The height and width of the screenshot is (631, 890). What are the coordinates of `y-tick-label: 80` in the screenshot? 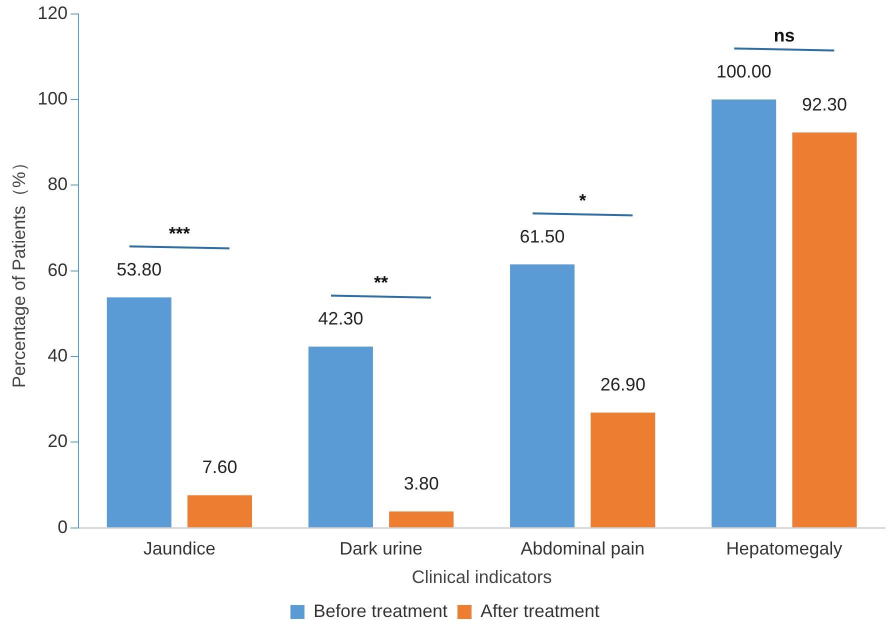 It's located at (58, 184).